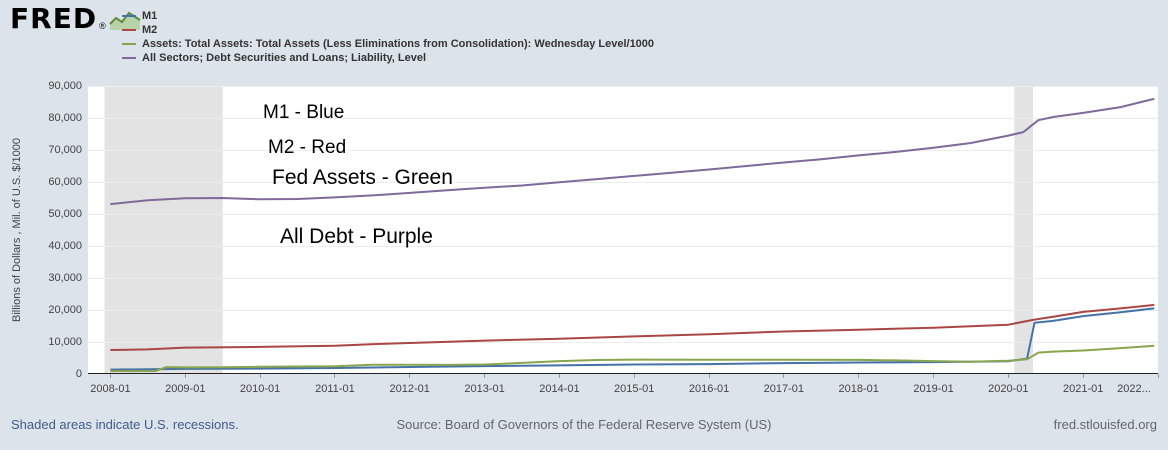  What do you see at coordinates (260, 389) in the screenshot?
I see `x-tick-label: 2010-01` at bounding box center [260, 389].